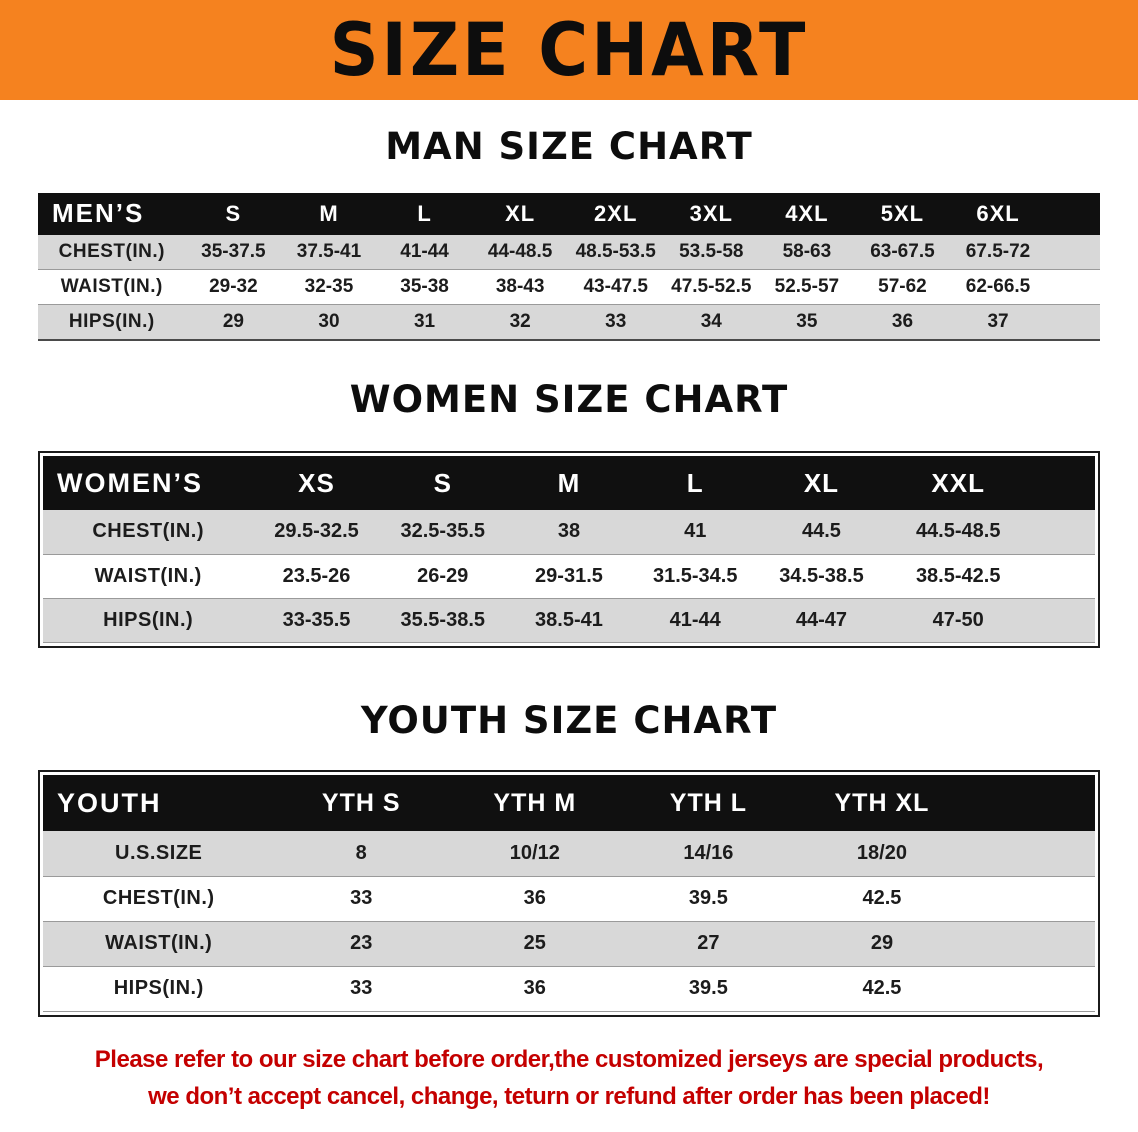 This screenshot has width=1138, height=1132. I want to click on size-data-row: WAIST(IN.) 23 25 27 29, so click(569, 944).